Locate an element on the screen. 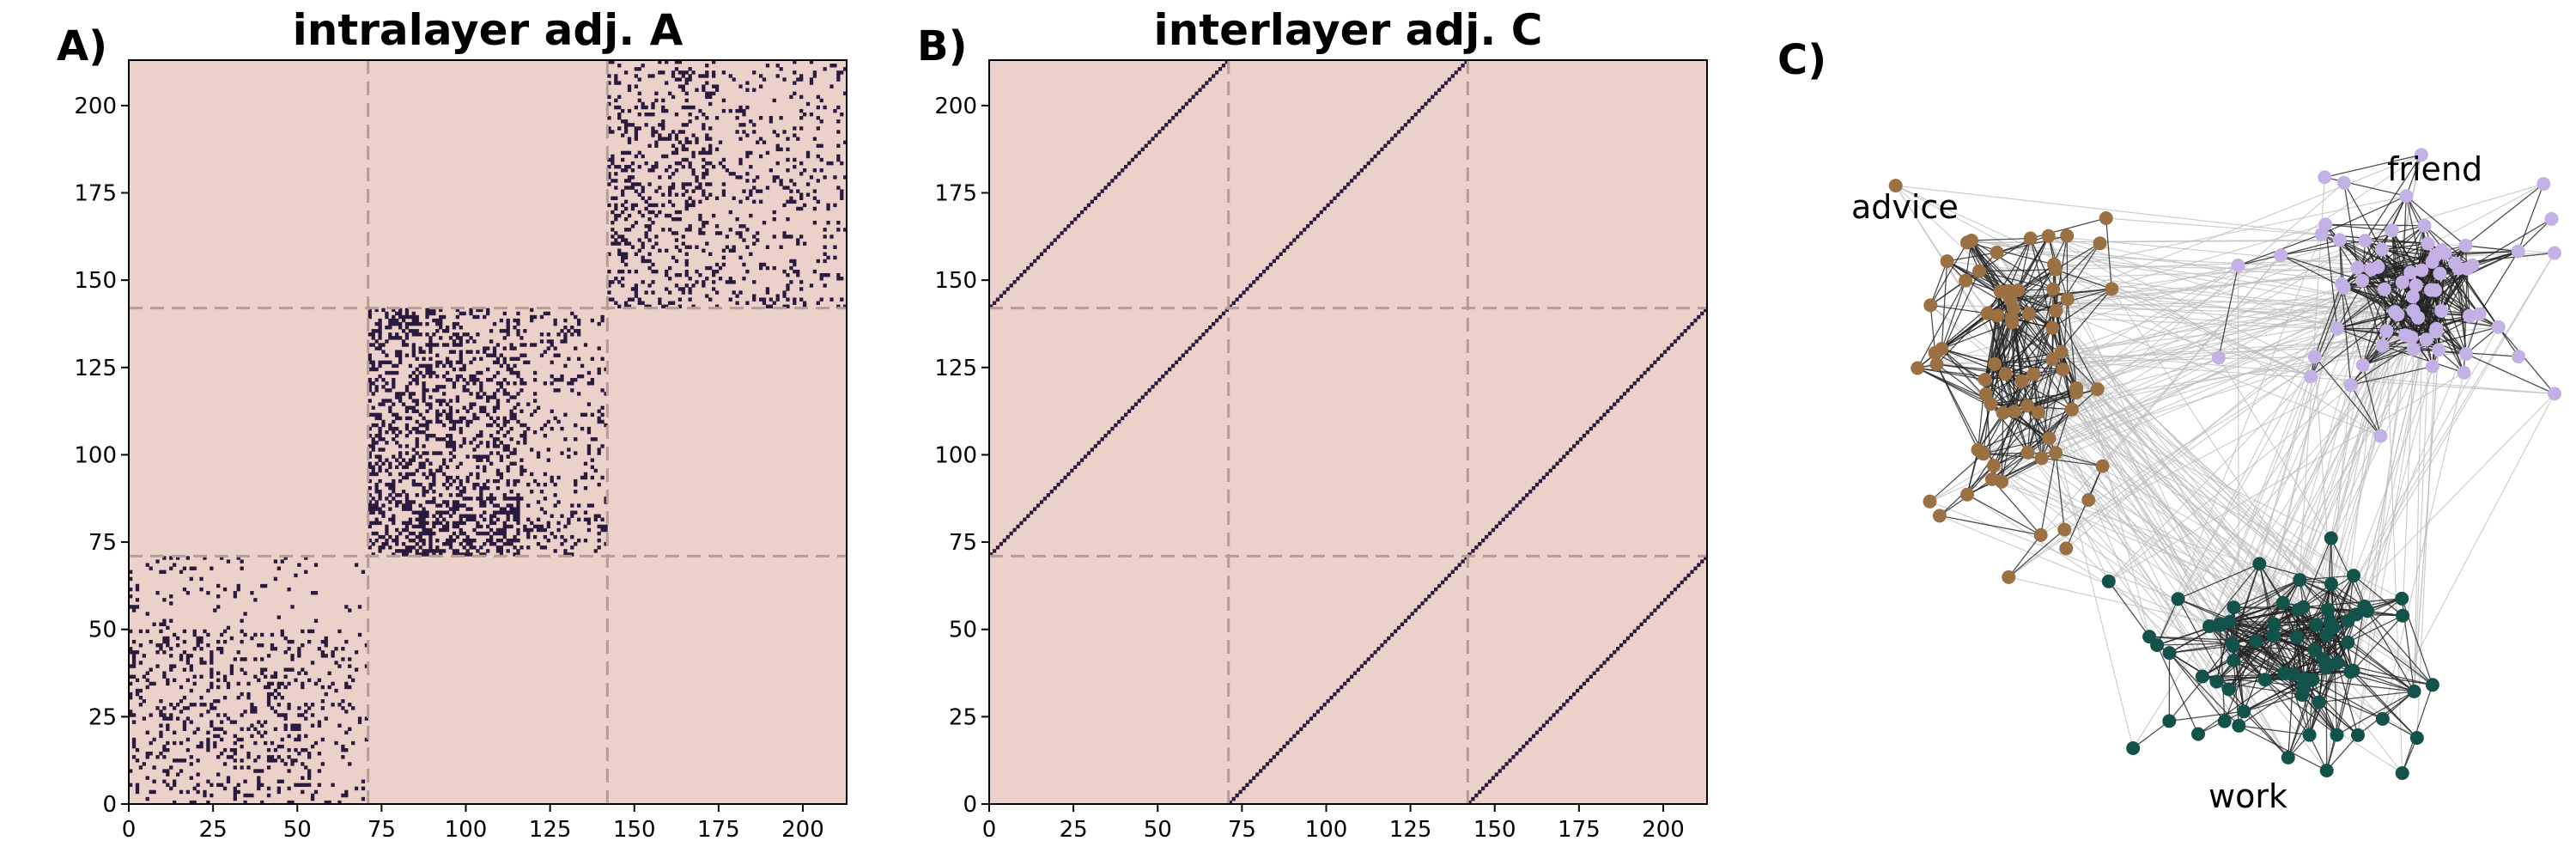 The height and width of the screenshot is (859, 2576). interlayer-edge is located at coordinates (2260, 501).